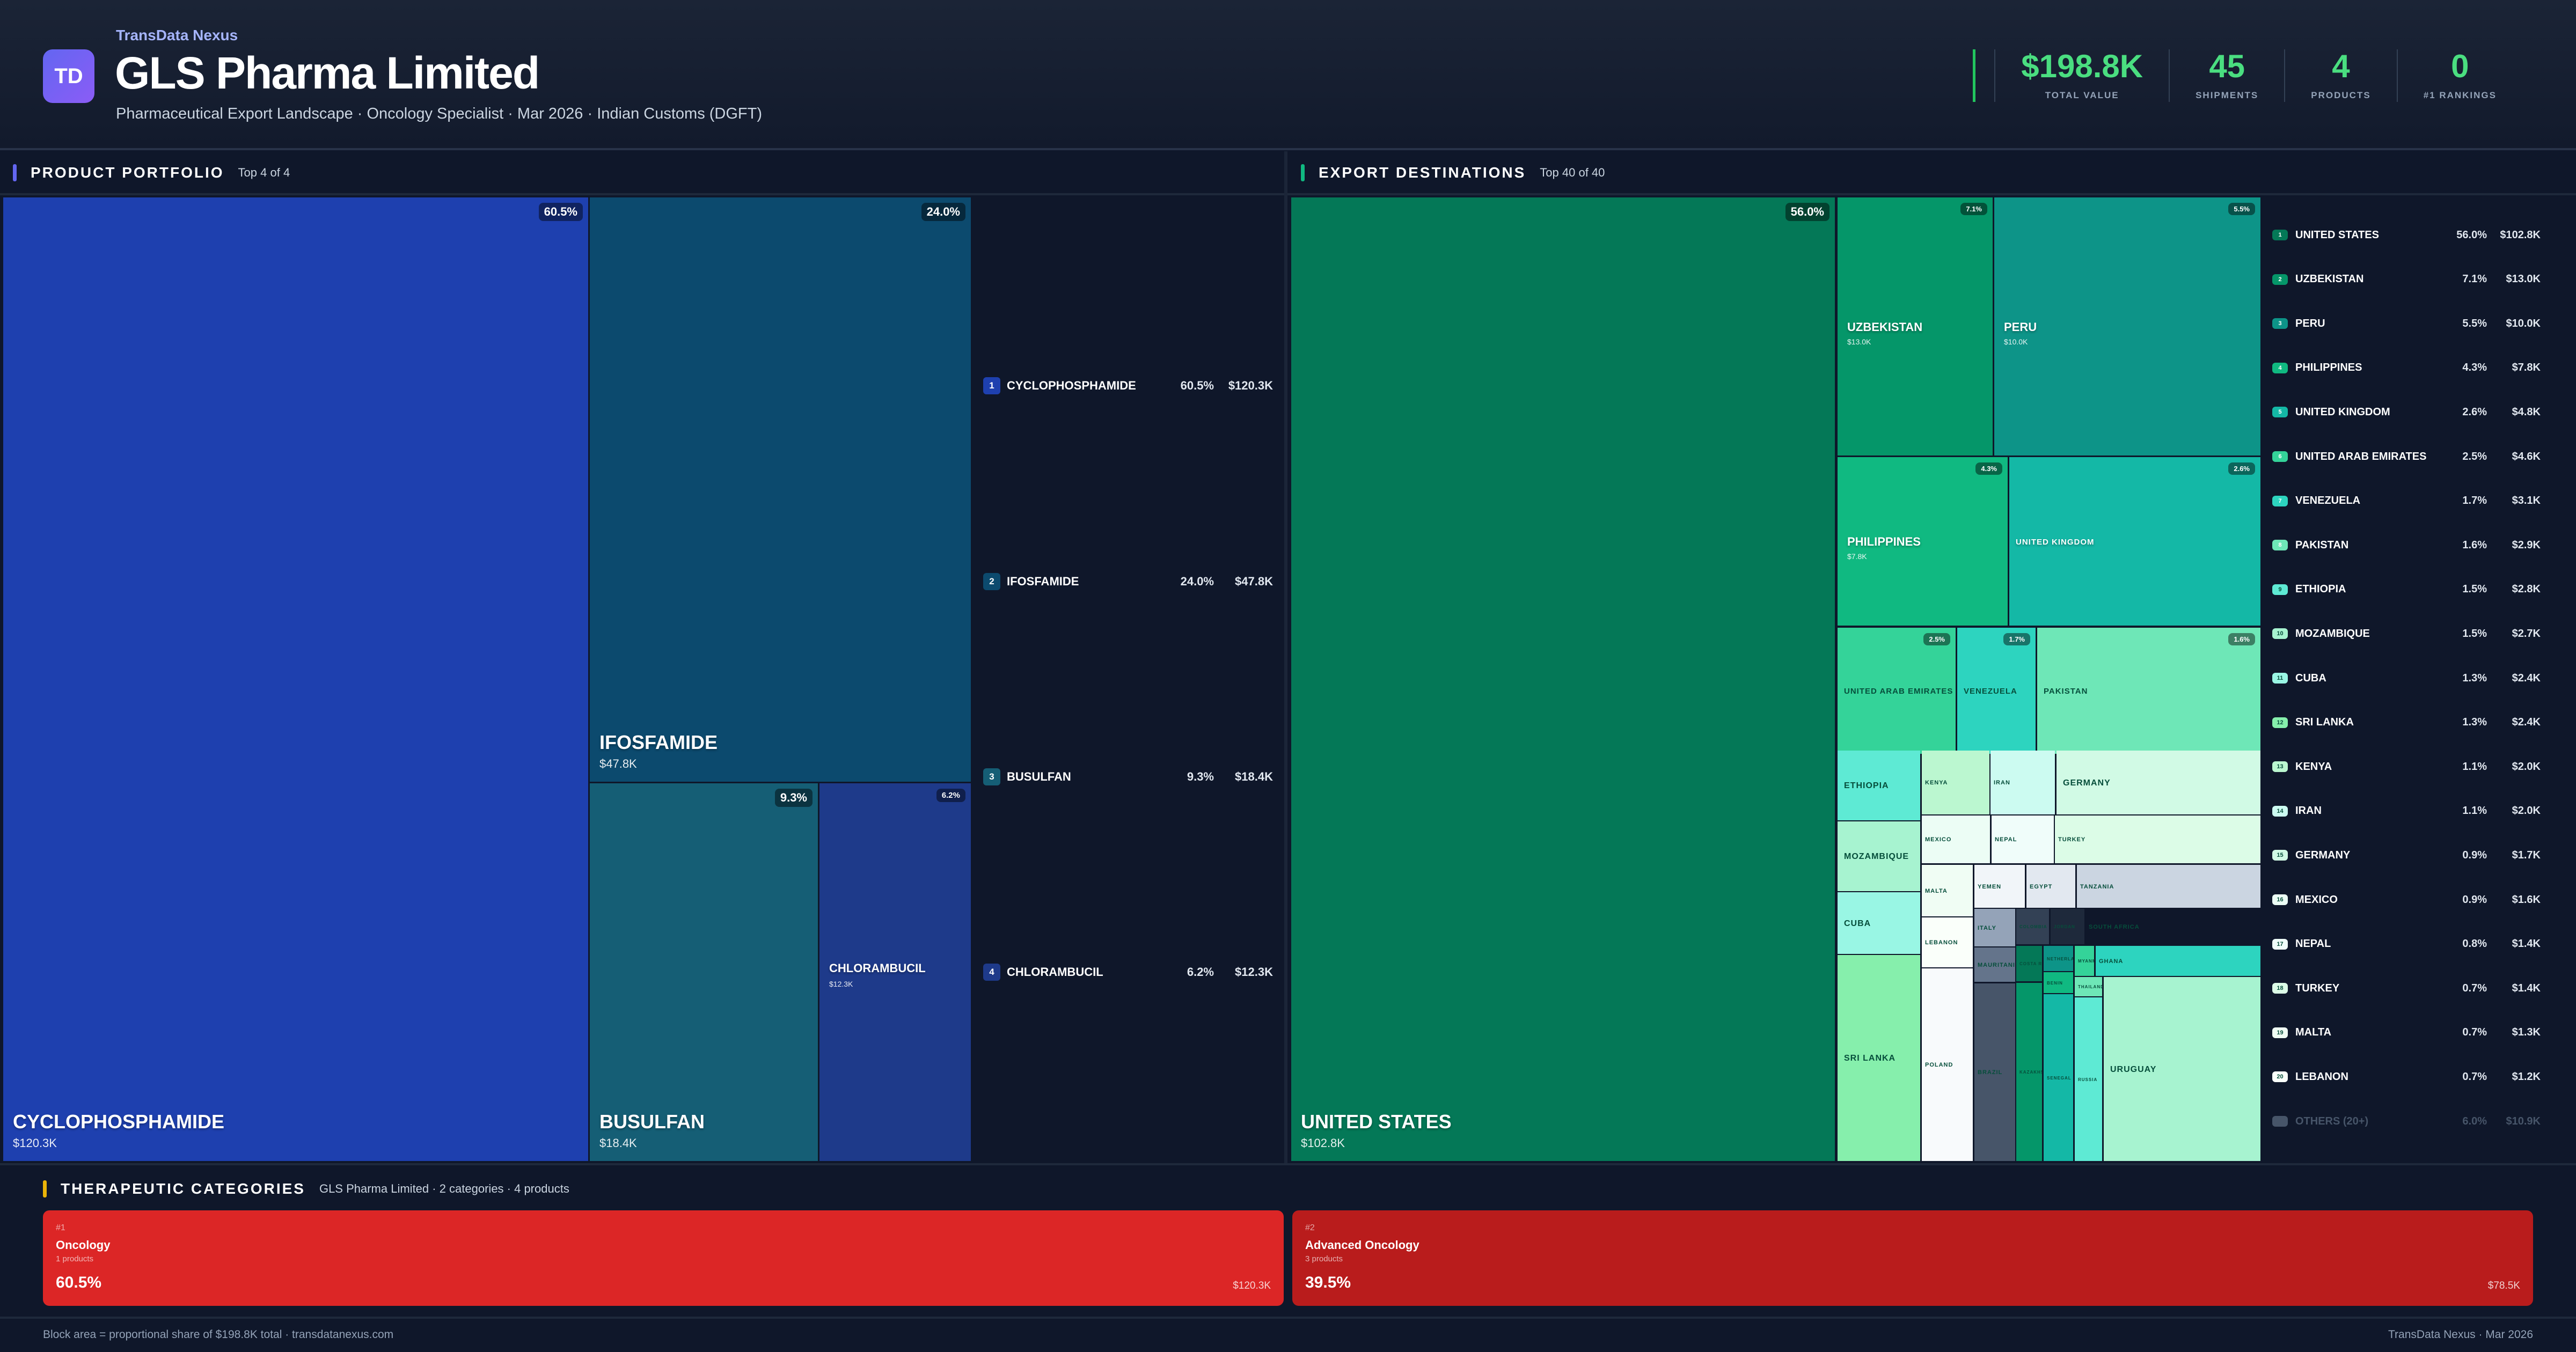 The width and height of the screenshot is (2576, 1352). I want to click on cell-name: EGYPT, so click(2041, 886).